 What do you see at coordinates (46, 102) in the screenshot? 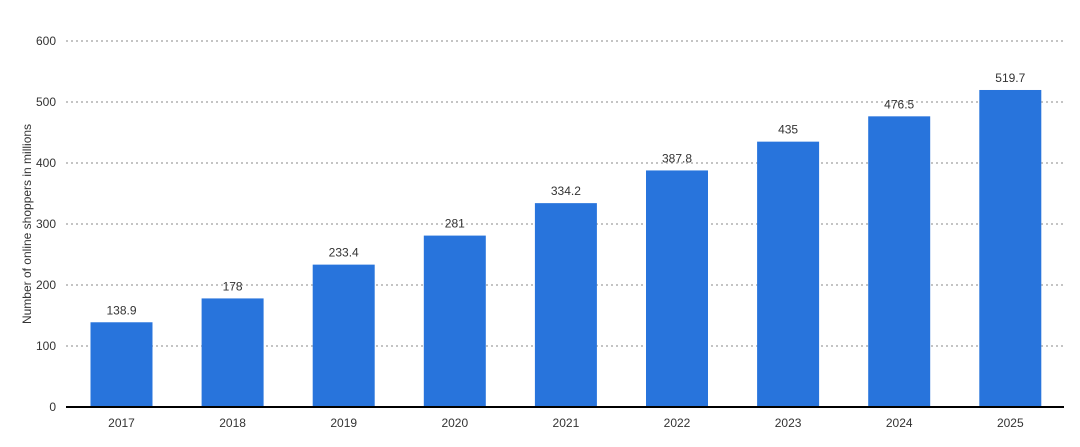
I see `y-tick-label: 500` at bounding box center [46, 102].